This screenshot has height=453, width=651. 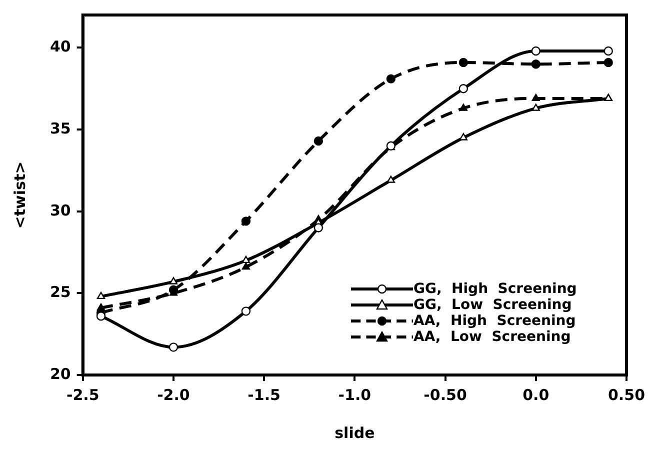 What do you see at coordinates (83, 395) in the screenshot?
I see `x-tick-label: -2.5` at bounding box center [83, 395].